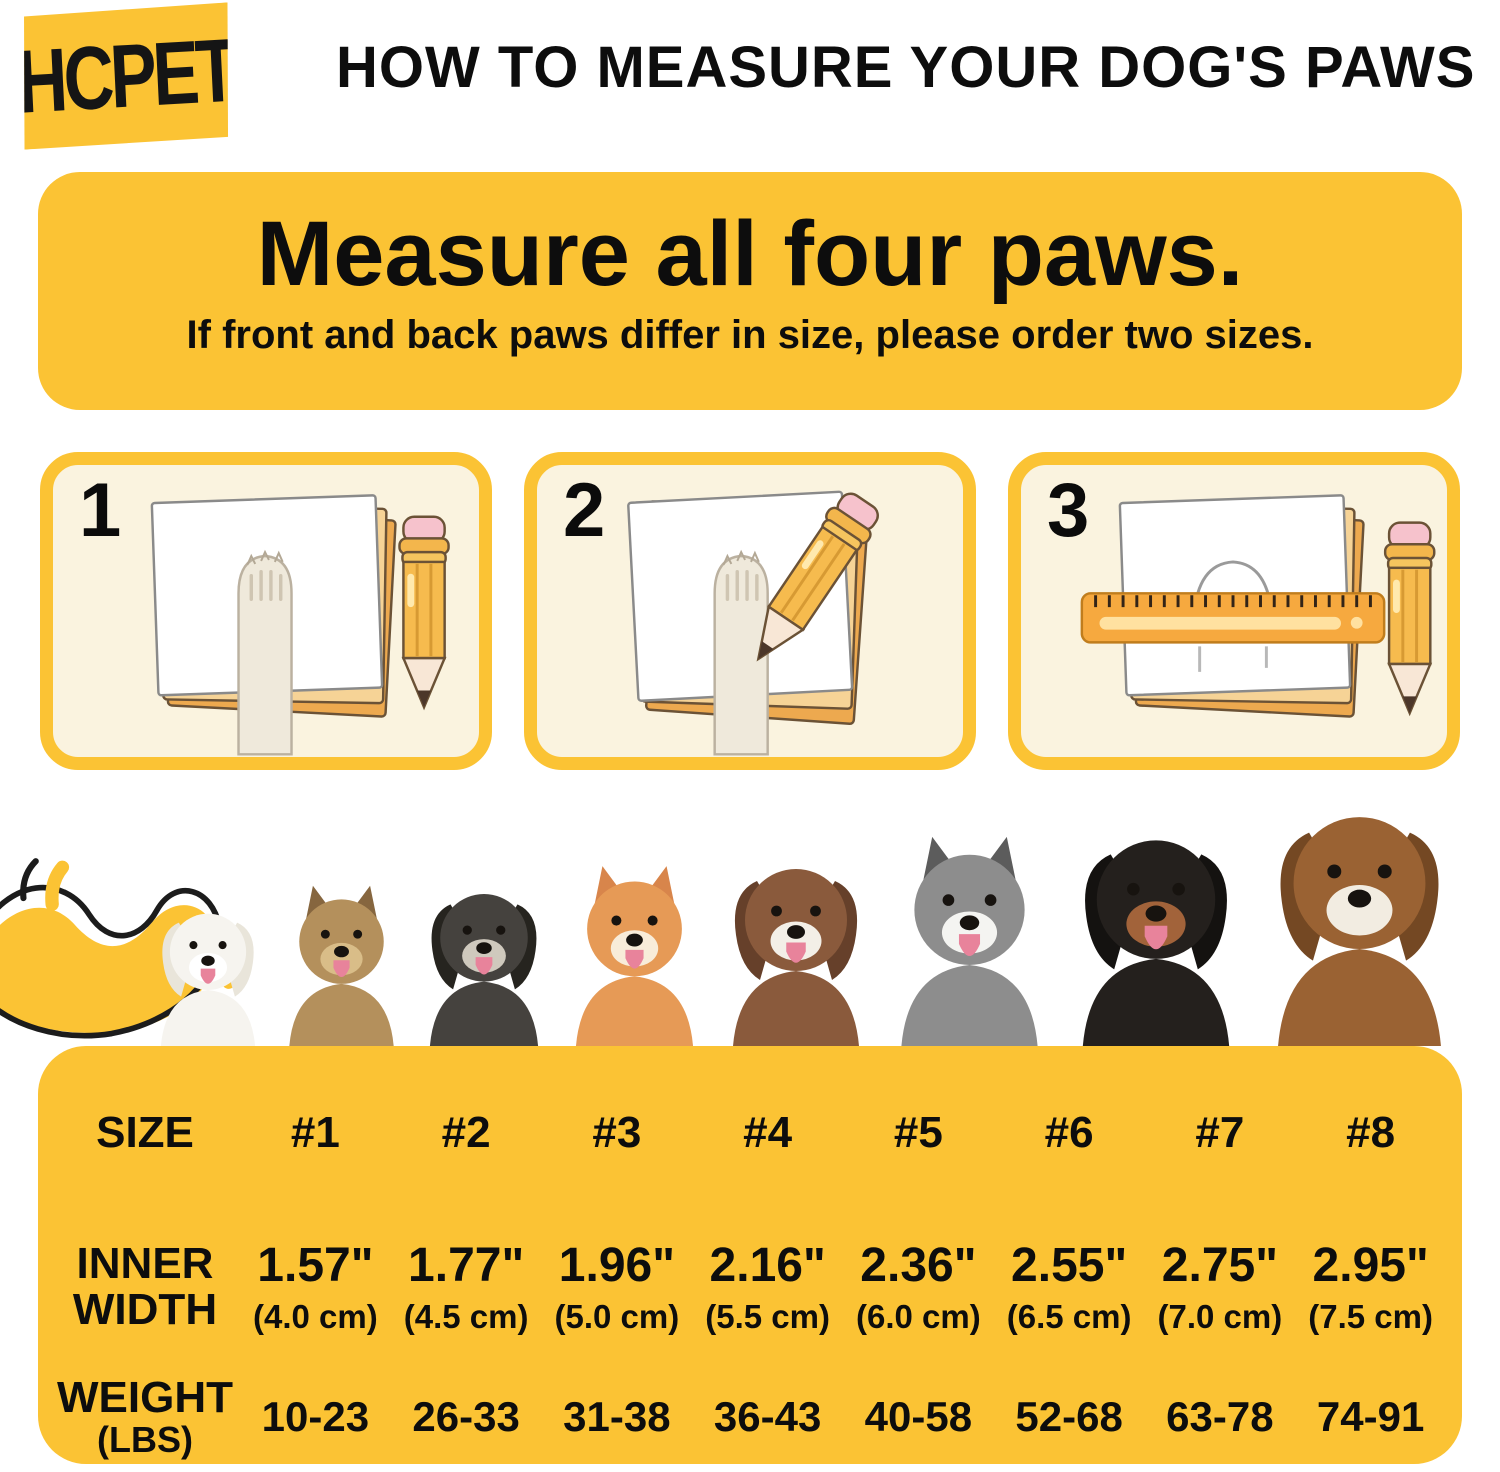 The height and width of the screenshot is (1472, 1500). Describe the element at coordinates (1370, 1286) in the screenshot. I see `inner-width-value-8: 2.95" (7.5 cm)` at that location.